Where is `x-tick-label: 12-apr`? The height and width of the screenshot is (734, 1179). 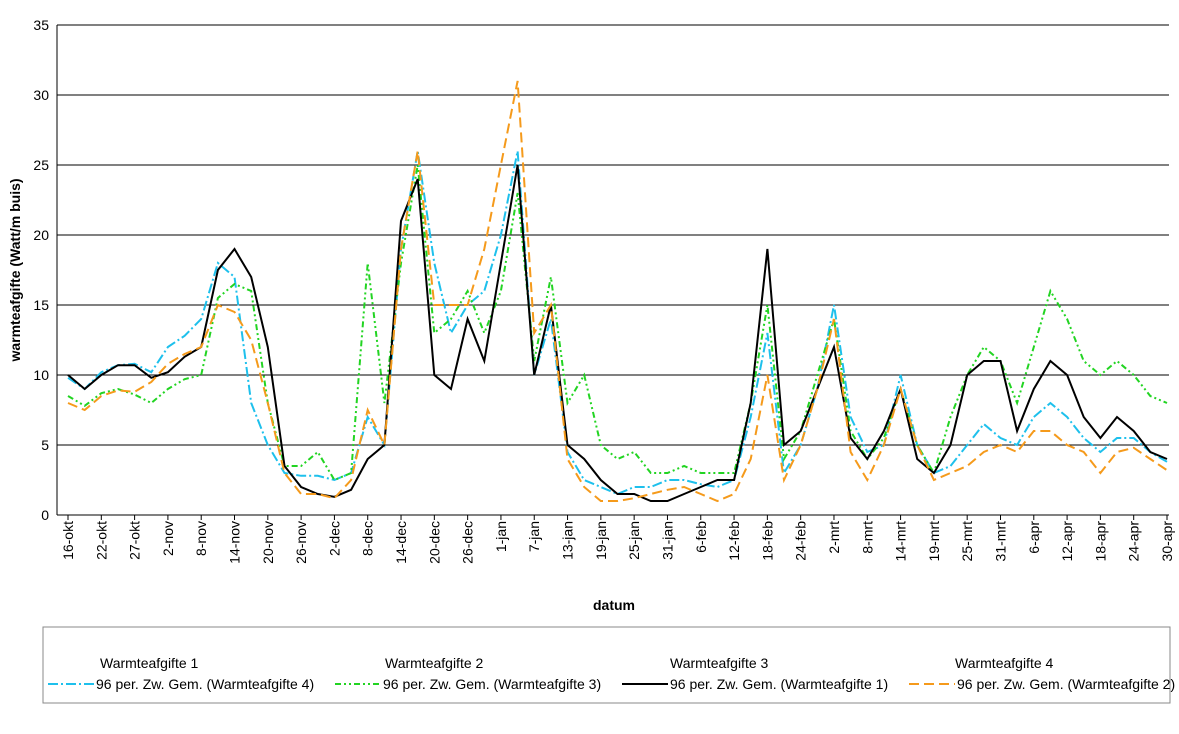 x-tick-label: 12-apr is located at coordinates (1067, 541).